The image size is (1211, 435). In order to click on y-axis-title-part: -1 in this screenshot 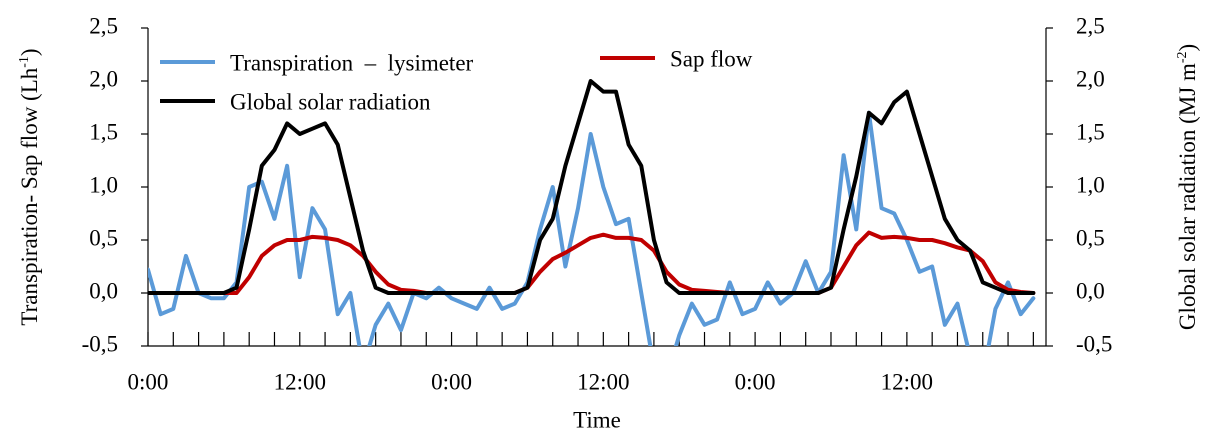, I will do `click(24, 62)`.